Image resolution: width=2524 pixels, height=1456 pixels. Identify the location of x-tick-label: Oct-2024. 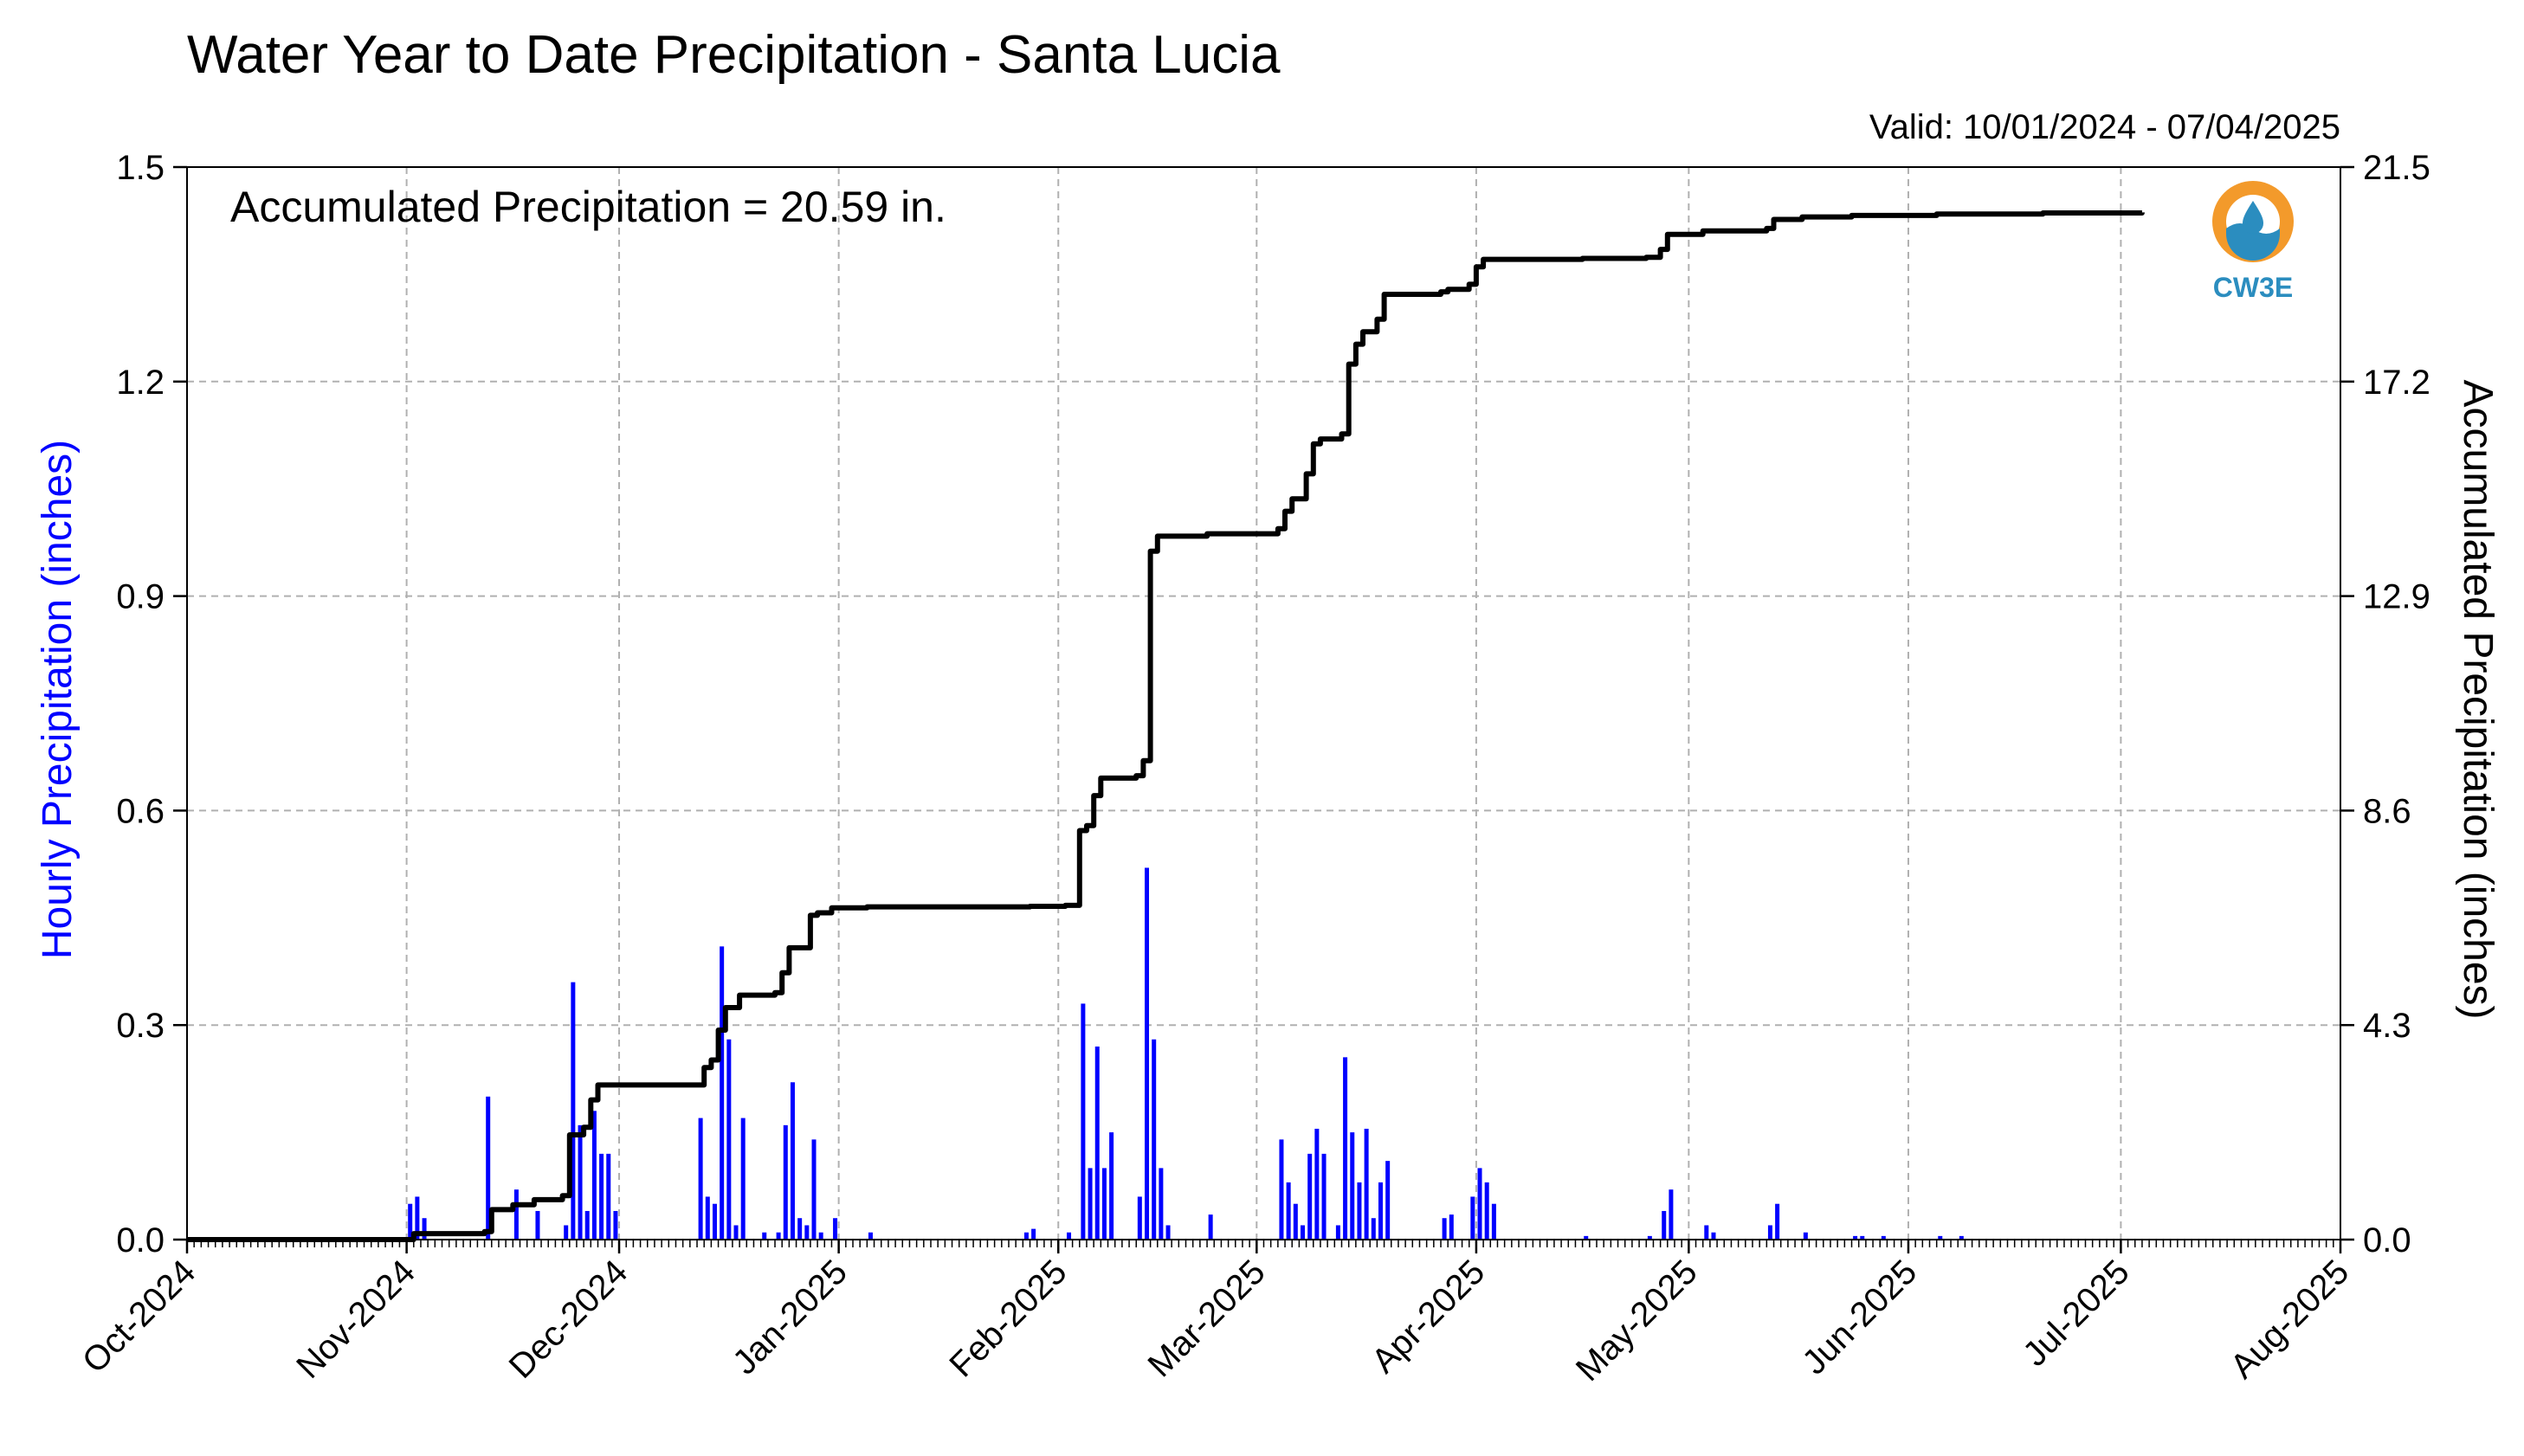
(139, 1316).